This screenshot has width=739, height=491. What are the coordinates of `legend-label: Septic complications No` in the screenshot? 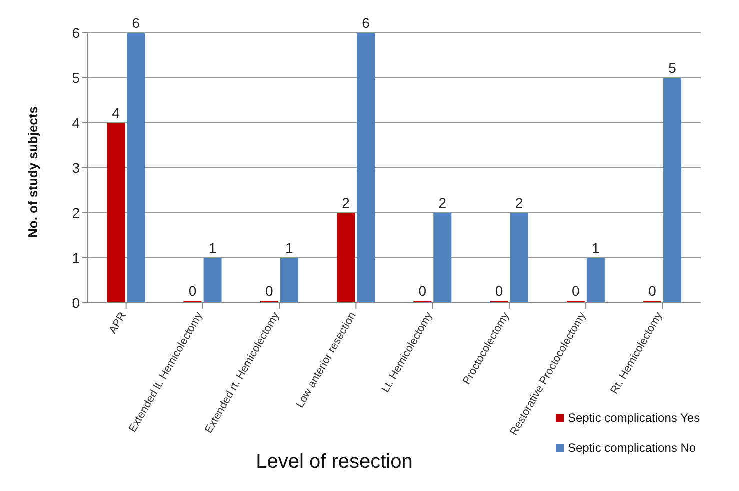 It's located at (632, 448).